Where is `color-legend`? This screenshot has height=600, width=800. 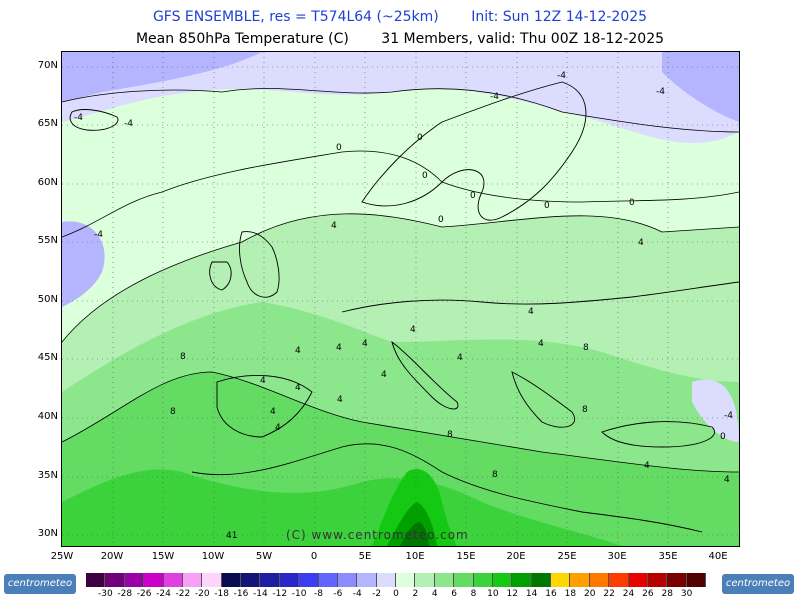 color-legend is located at coordinates (396, 580).